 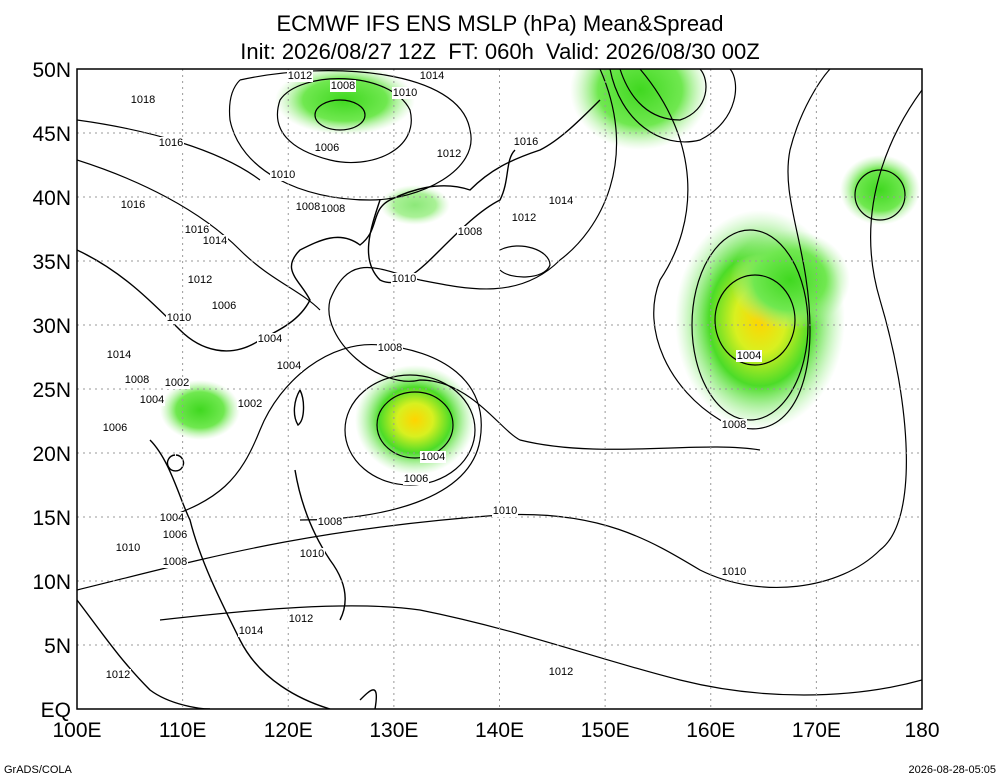 What do you see at coordinates (816, 730) in the screenshot?
I see `x-axis-label: 170E` at bounding box center [816, 730].